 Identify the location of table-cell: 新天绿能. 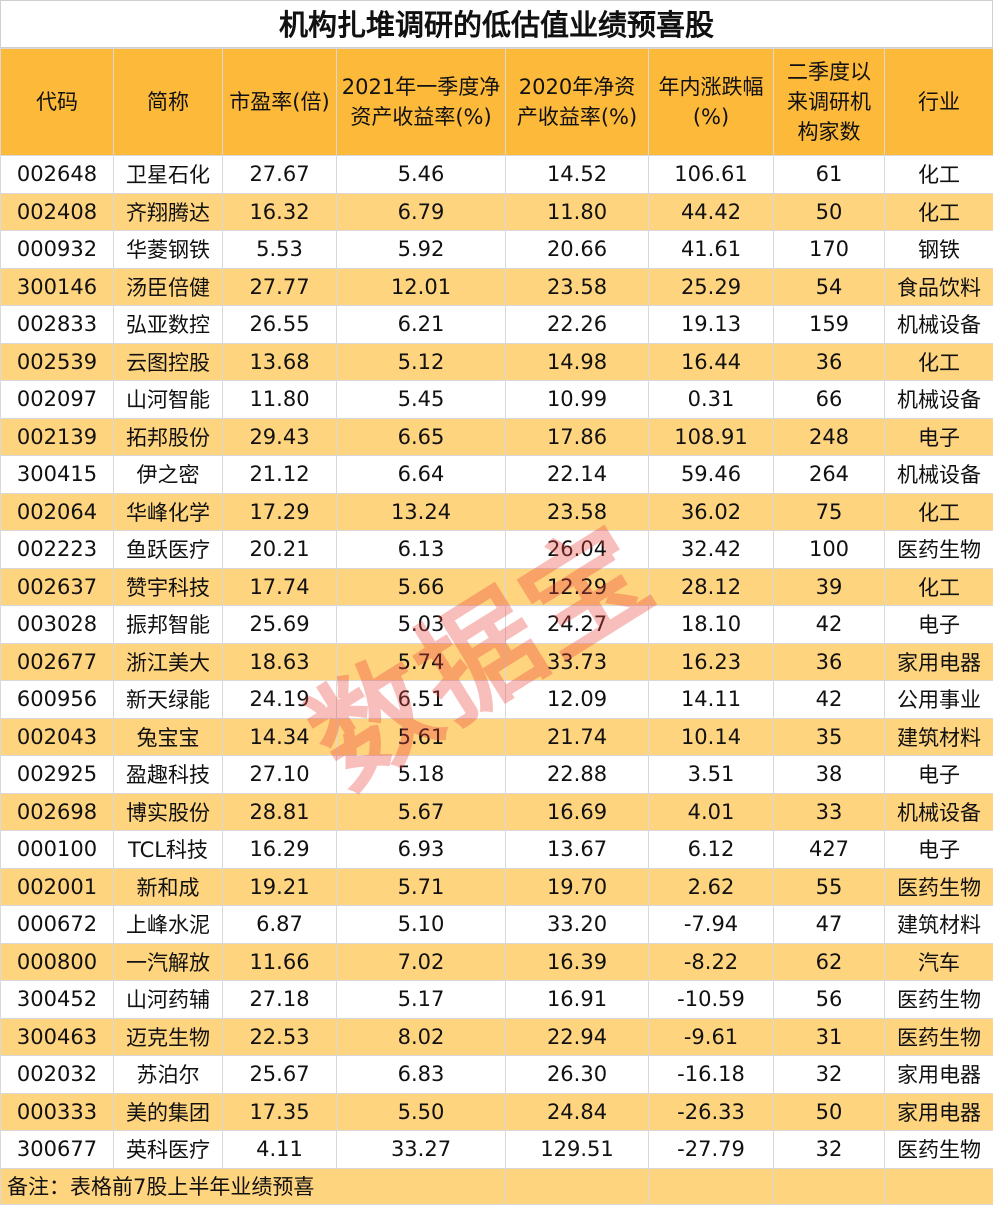
(168, 700).